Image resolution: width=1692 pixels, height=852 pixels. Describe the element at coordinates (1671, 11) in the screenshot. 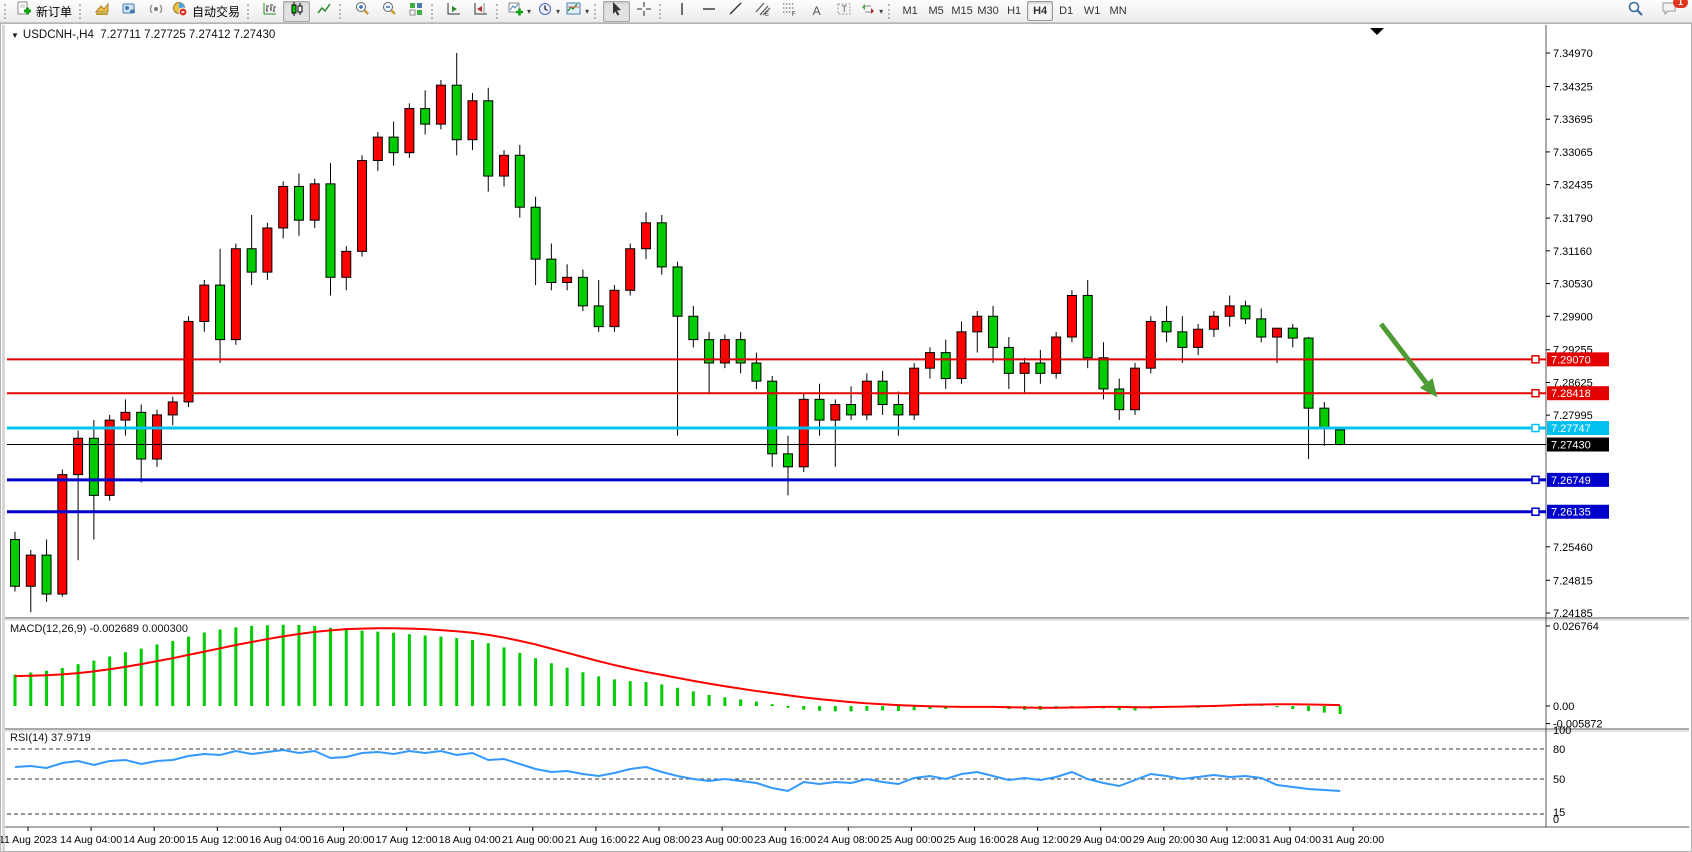

I see `notifications-button: 1` at that location.